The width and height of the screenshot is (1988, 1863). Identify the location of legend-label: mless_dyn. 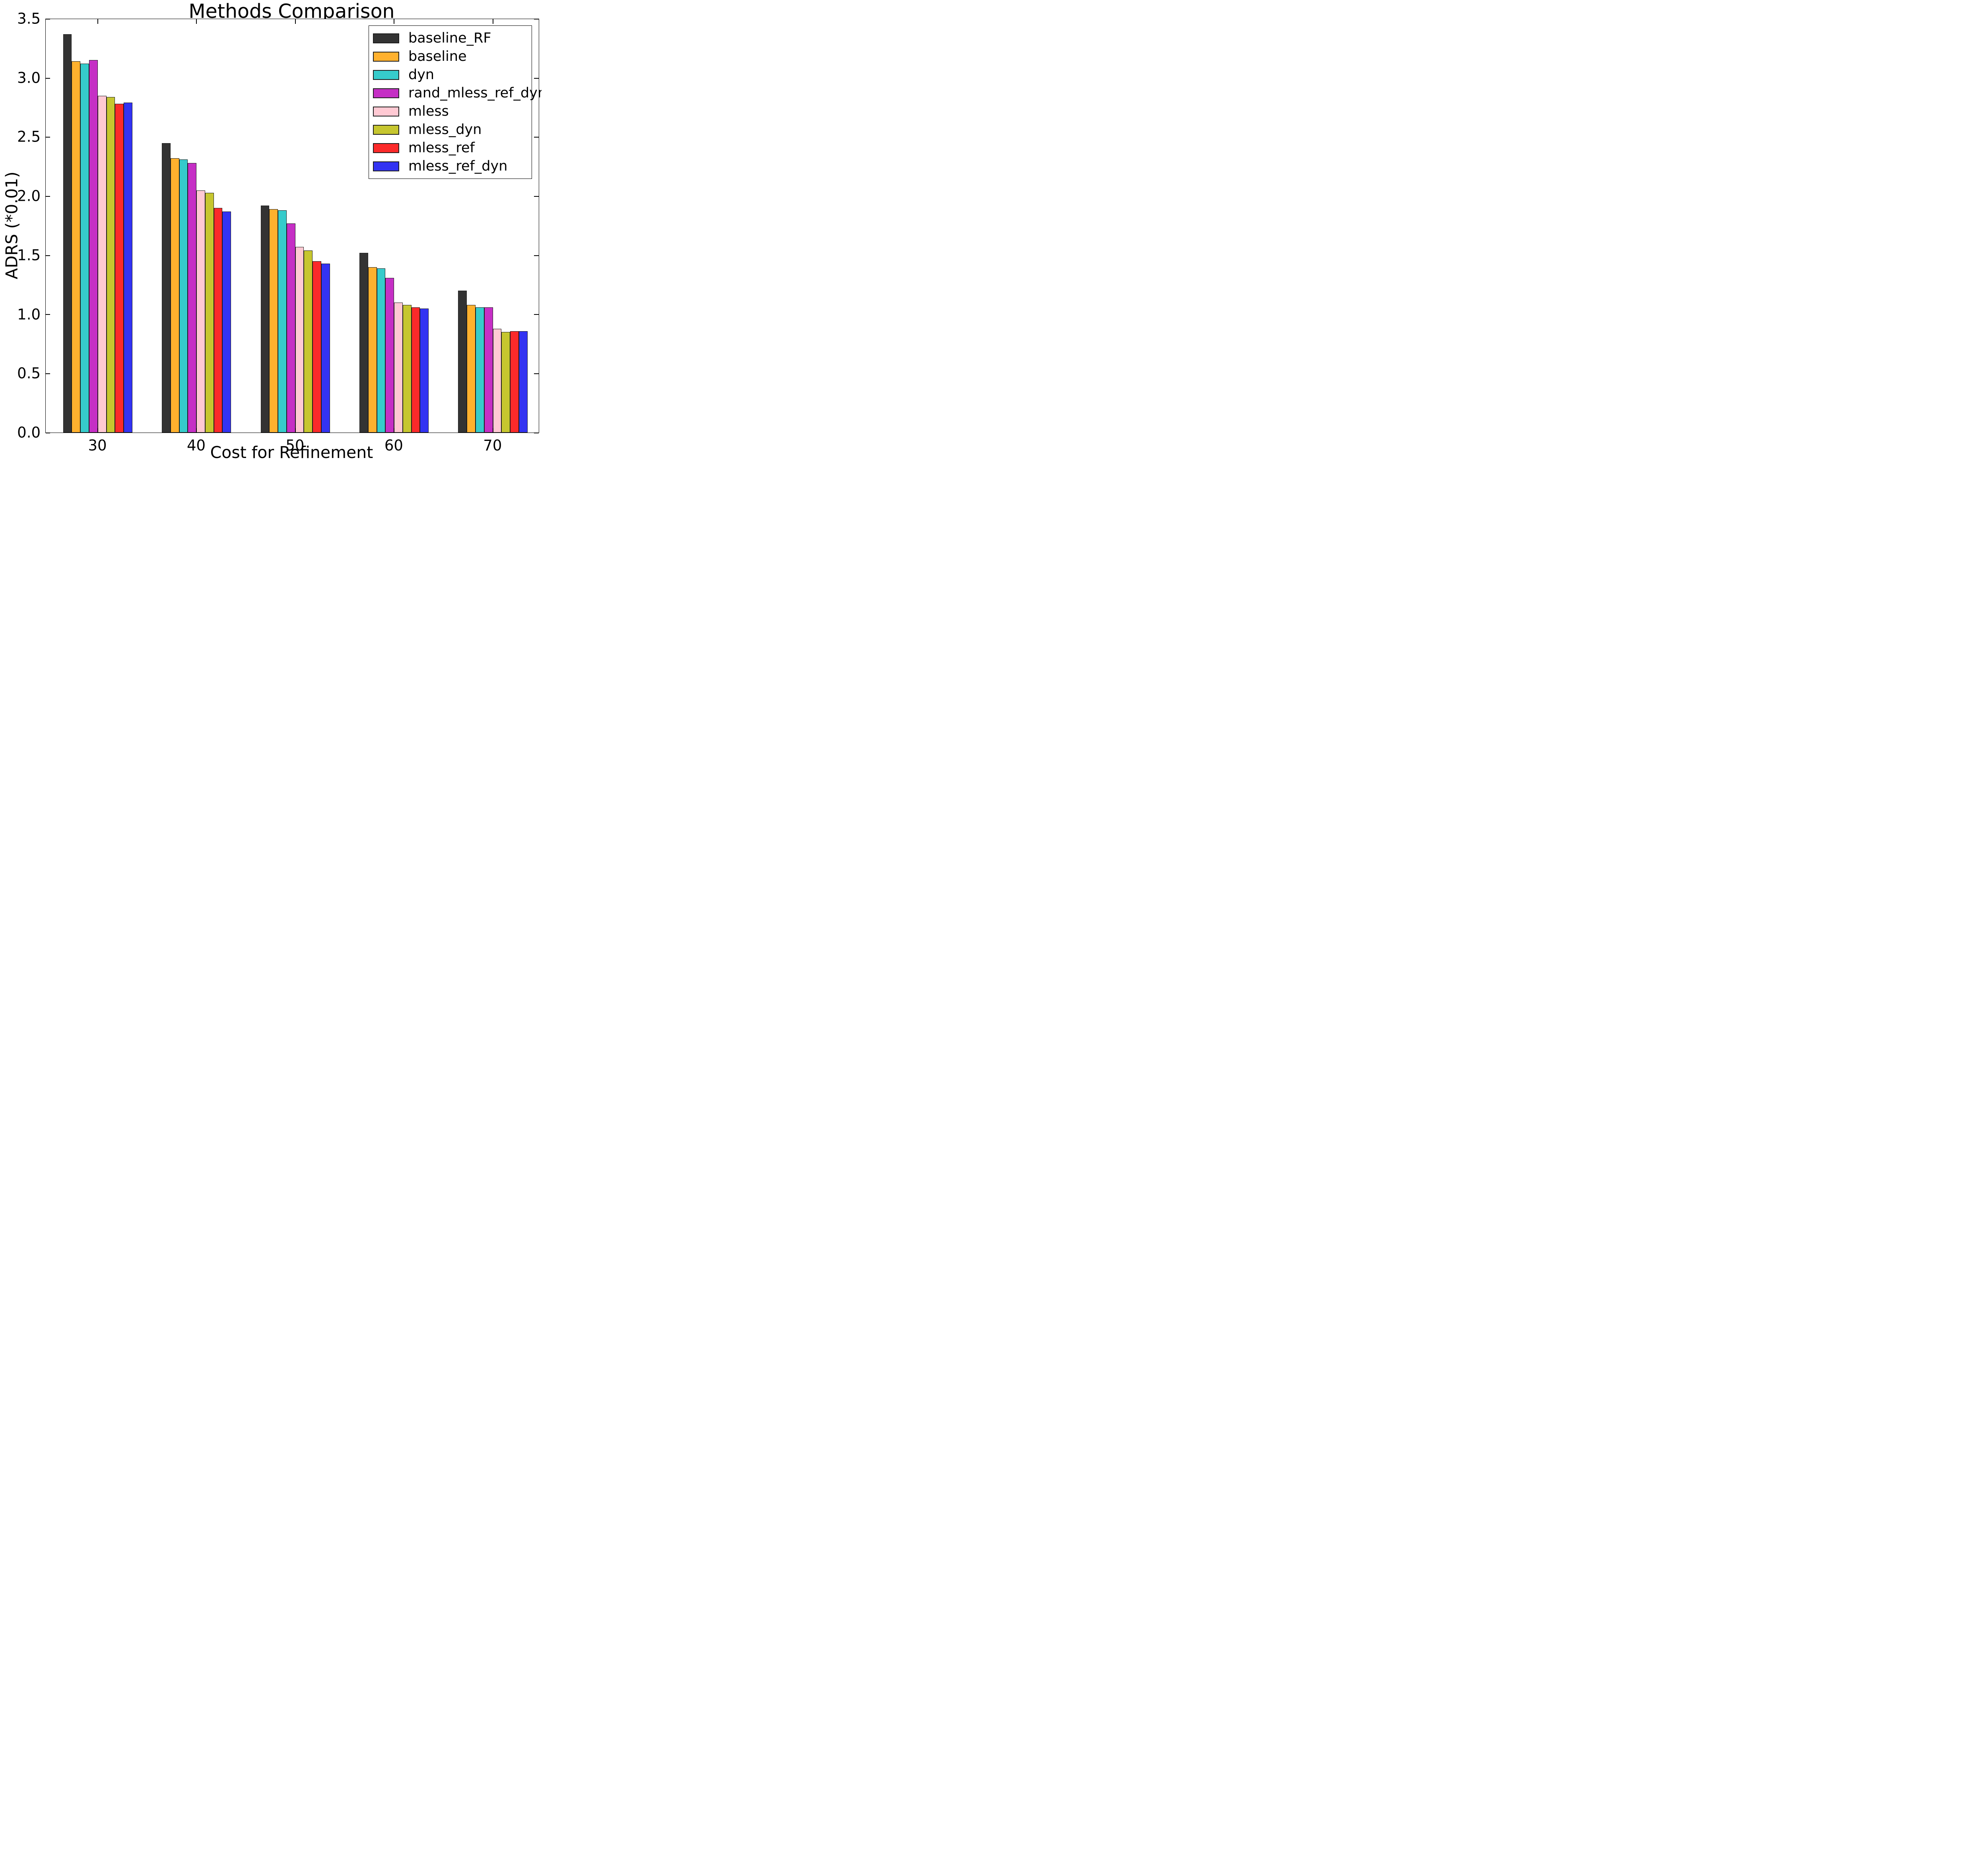
(445, 129).